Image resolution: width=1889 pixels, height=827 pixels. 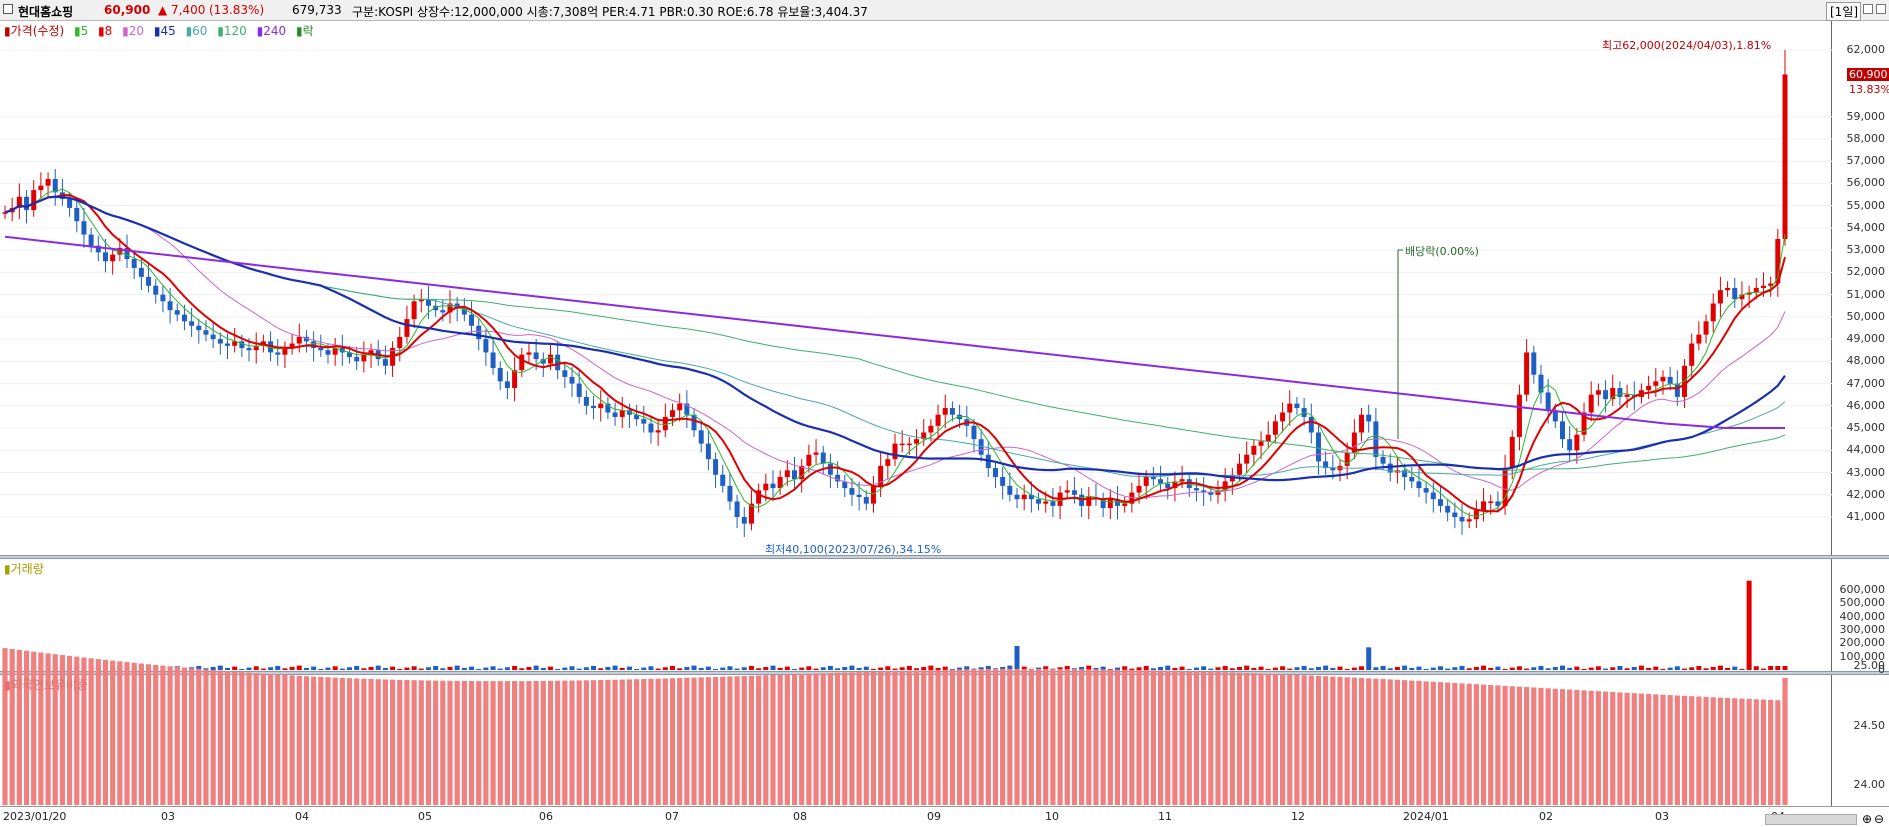 What do you see at coordinates (81, 31) in the screenshot?
I see `legend-ma5: ▮5` at bounding box center [81, 31].